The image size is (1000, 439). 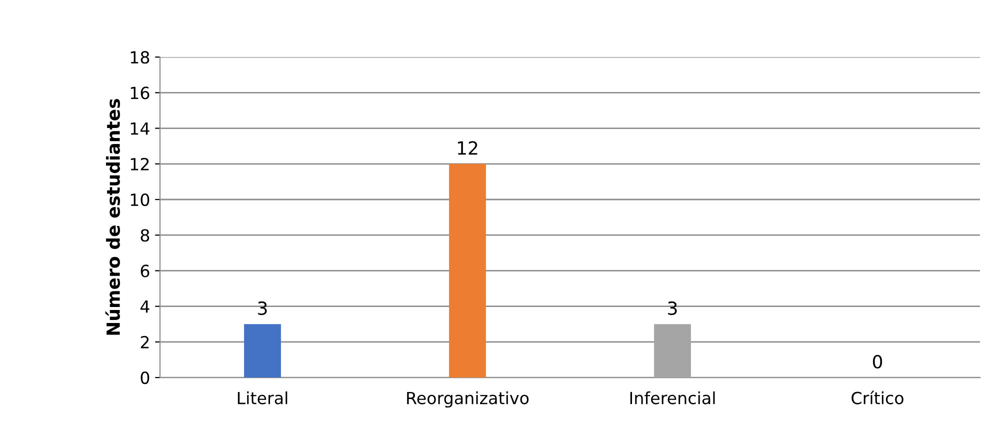 I want to click on data-label: 0, so click(x=877, y=361).